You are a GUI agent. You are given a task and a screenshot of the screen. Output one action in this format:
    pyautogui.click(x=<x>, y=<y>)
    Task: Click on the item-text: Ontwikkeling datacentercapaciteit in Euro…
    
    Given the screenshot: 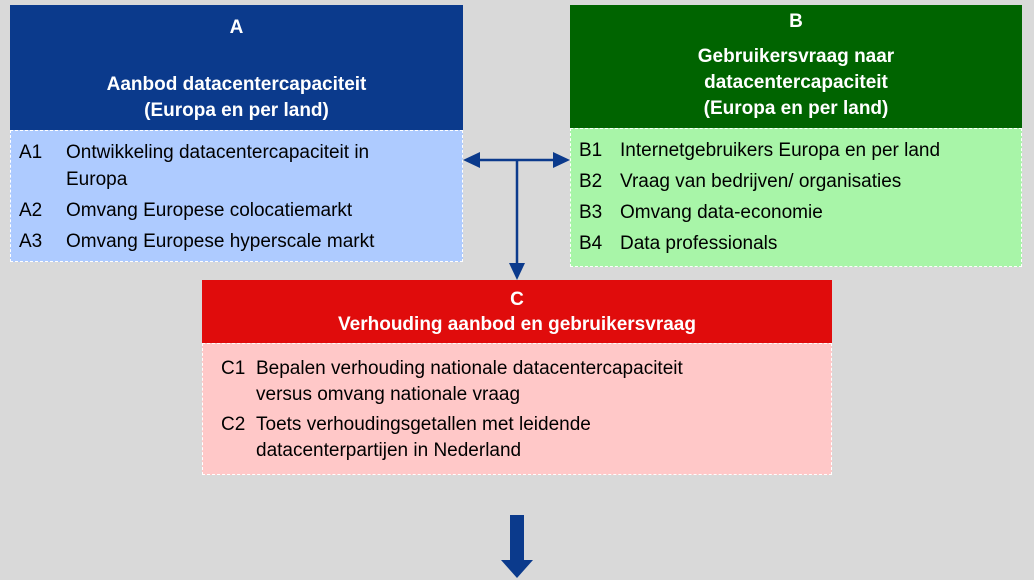 What is the action you would take?
    pyautogui.click(x=264, y=166)
    